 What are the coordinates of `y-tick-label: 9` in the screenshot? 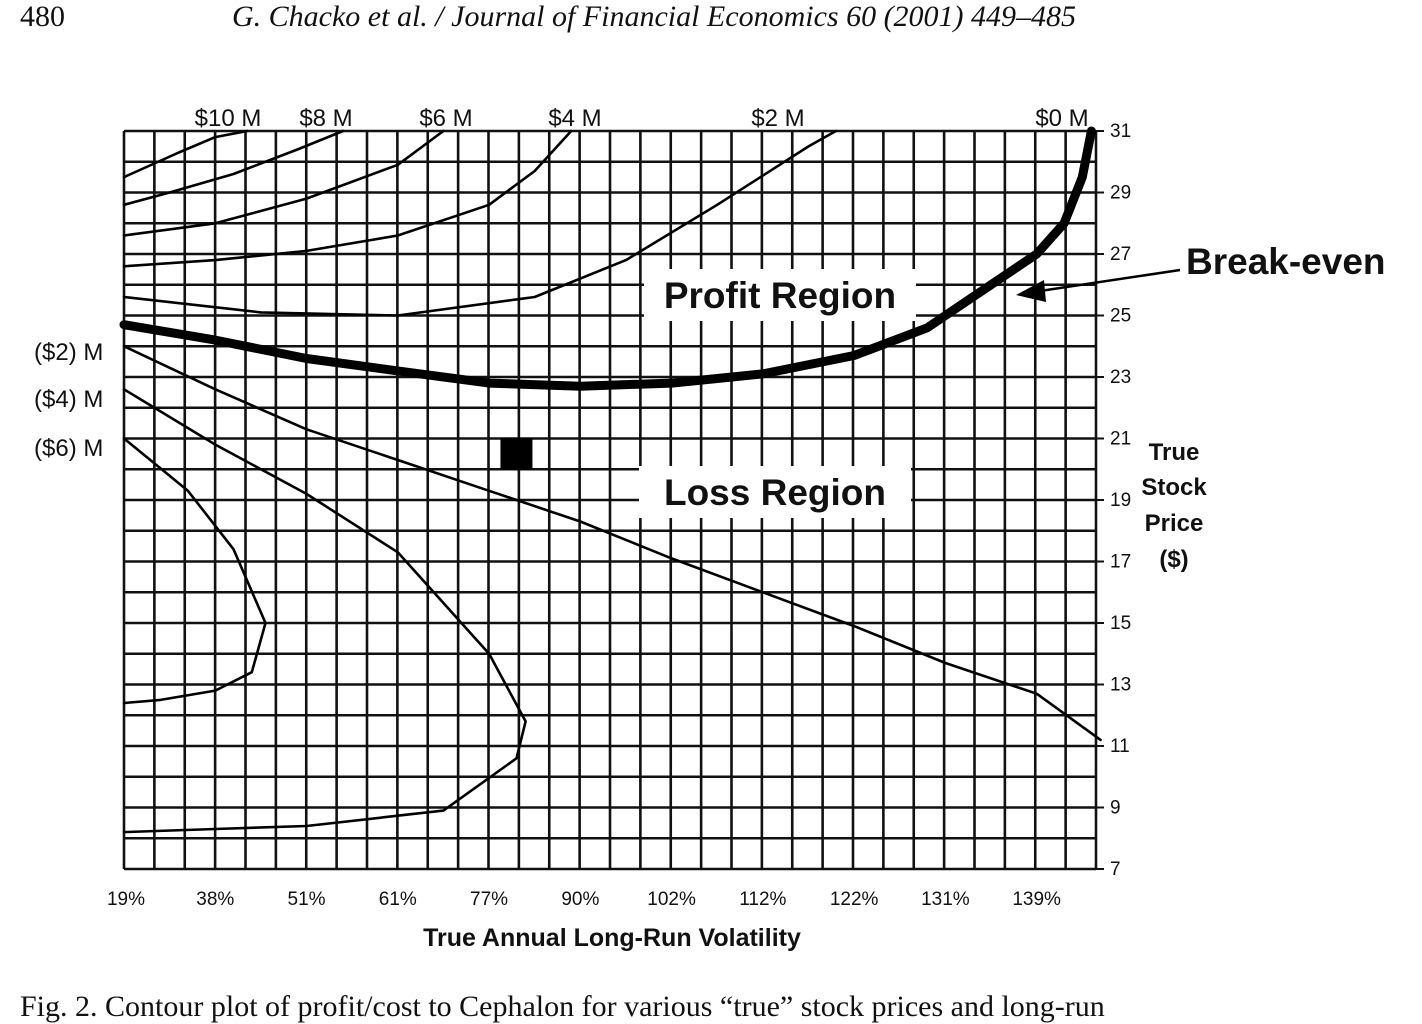 It's located at (1115, 808).